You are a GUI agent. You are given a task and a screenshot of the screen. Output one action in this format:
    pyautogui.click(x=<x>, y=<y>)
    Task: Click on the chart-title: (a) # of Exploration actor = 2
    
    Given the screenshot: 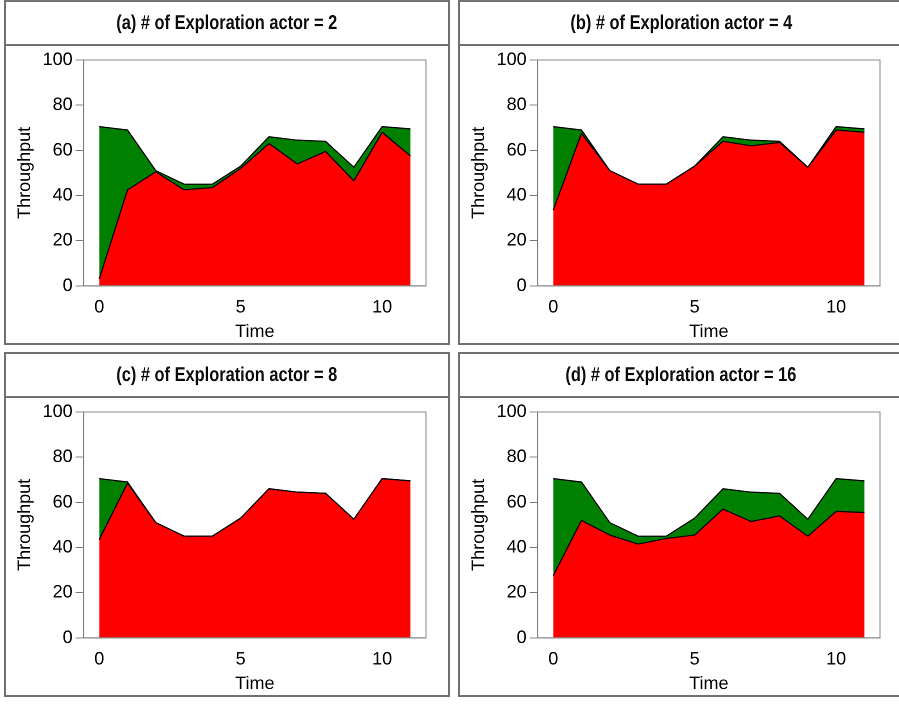 What is the action you would take?
    pyautogui.click(x=227, y=23)
    